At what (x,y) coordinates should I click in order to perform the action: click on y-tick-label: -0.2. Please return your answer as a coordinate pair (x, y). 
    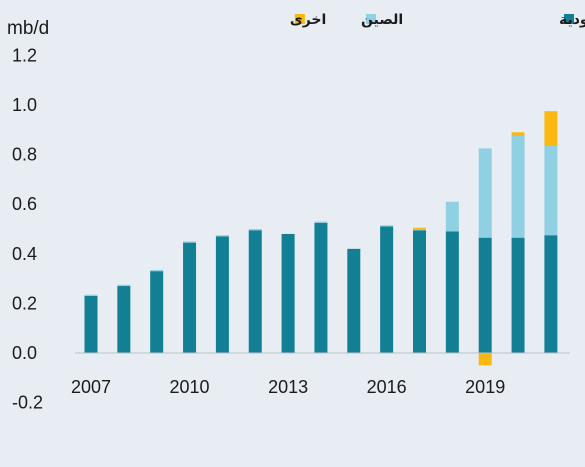
    Looking at the image, I should click on (27, 403).